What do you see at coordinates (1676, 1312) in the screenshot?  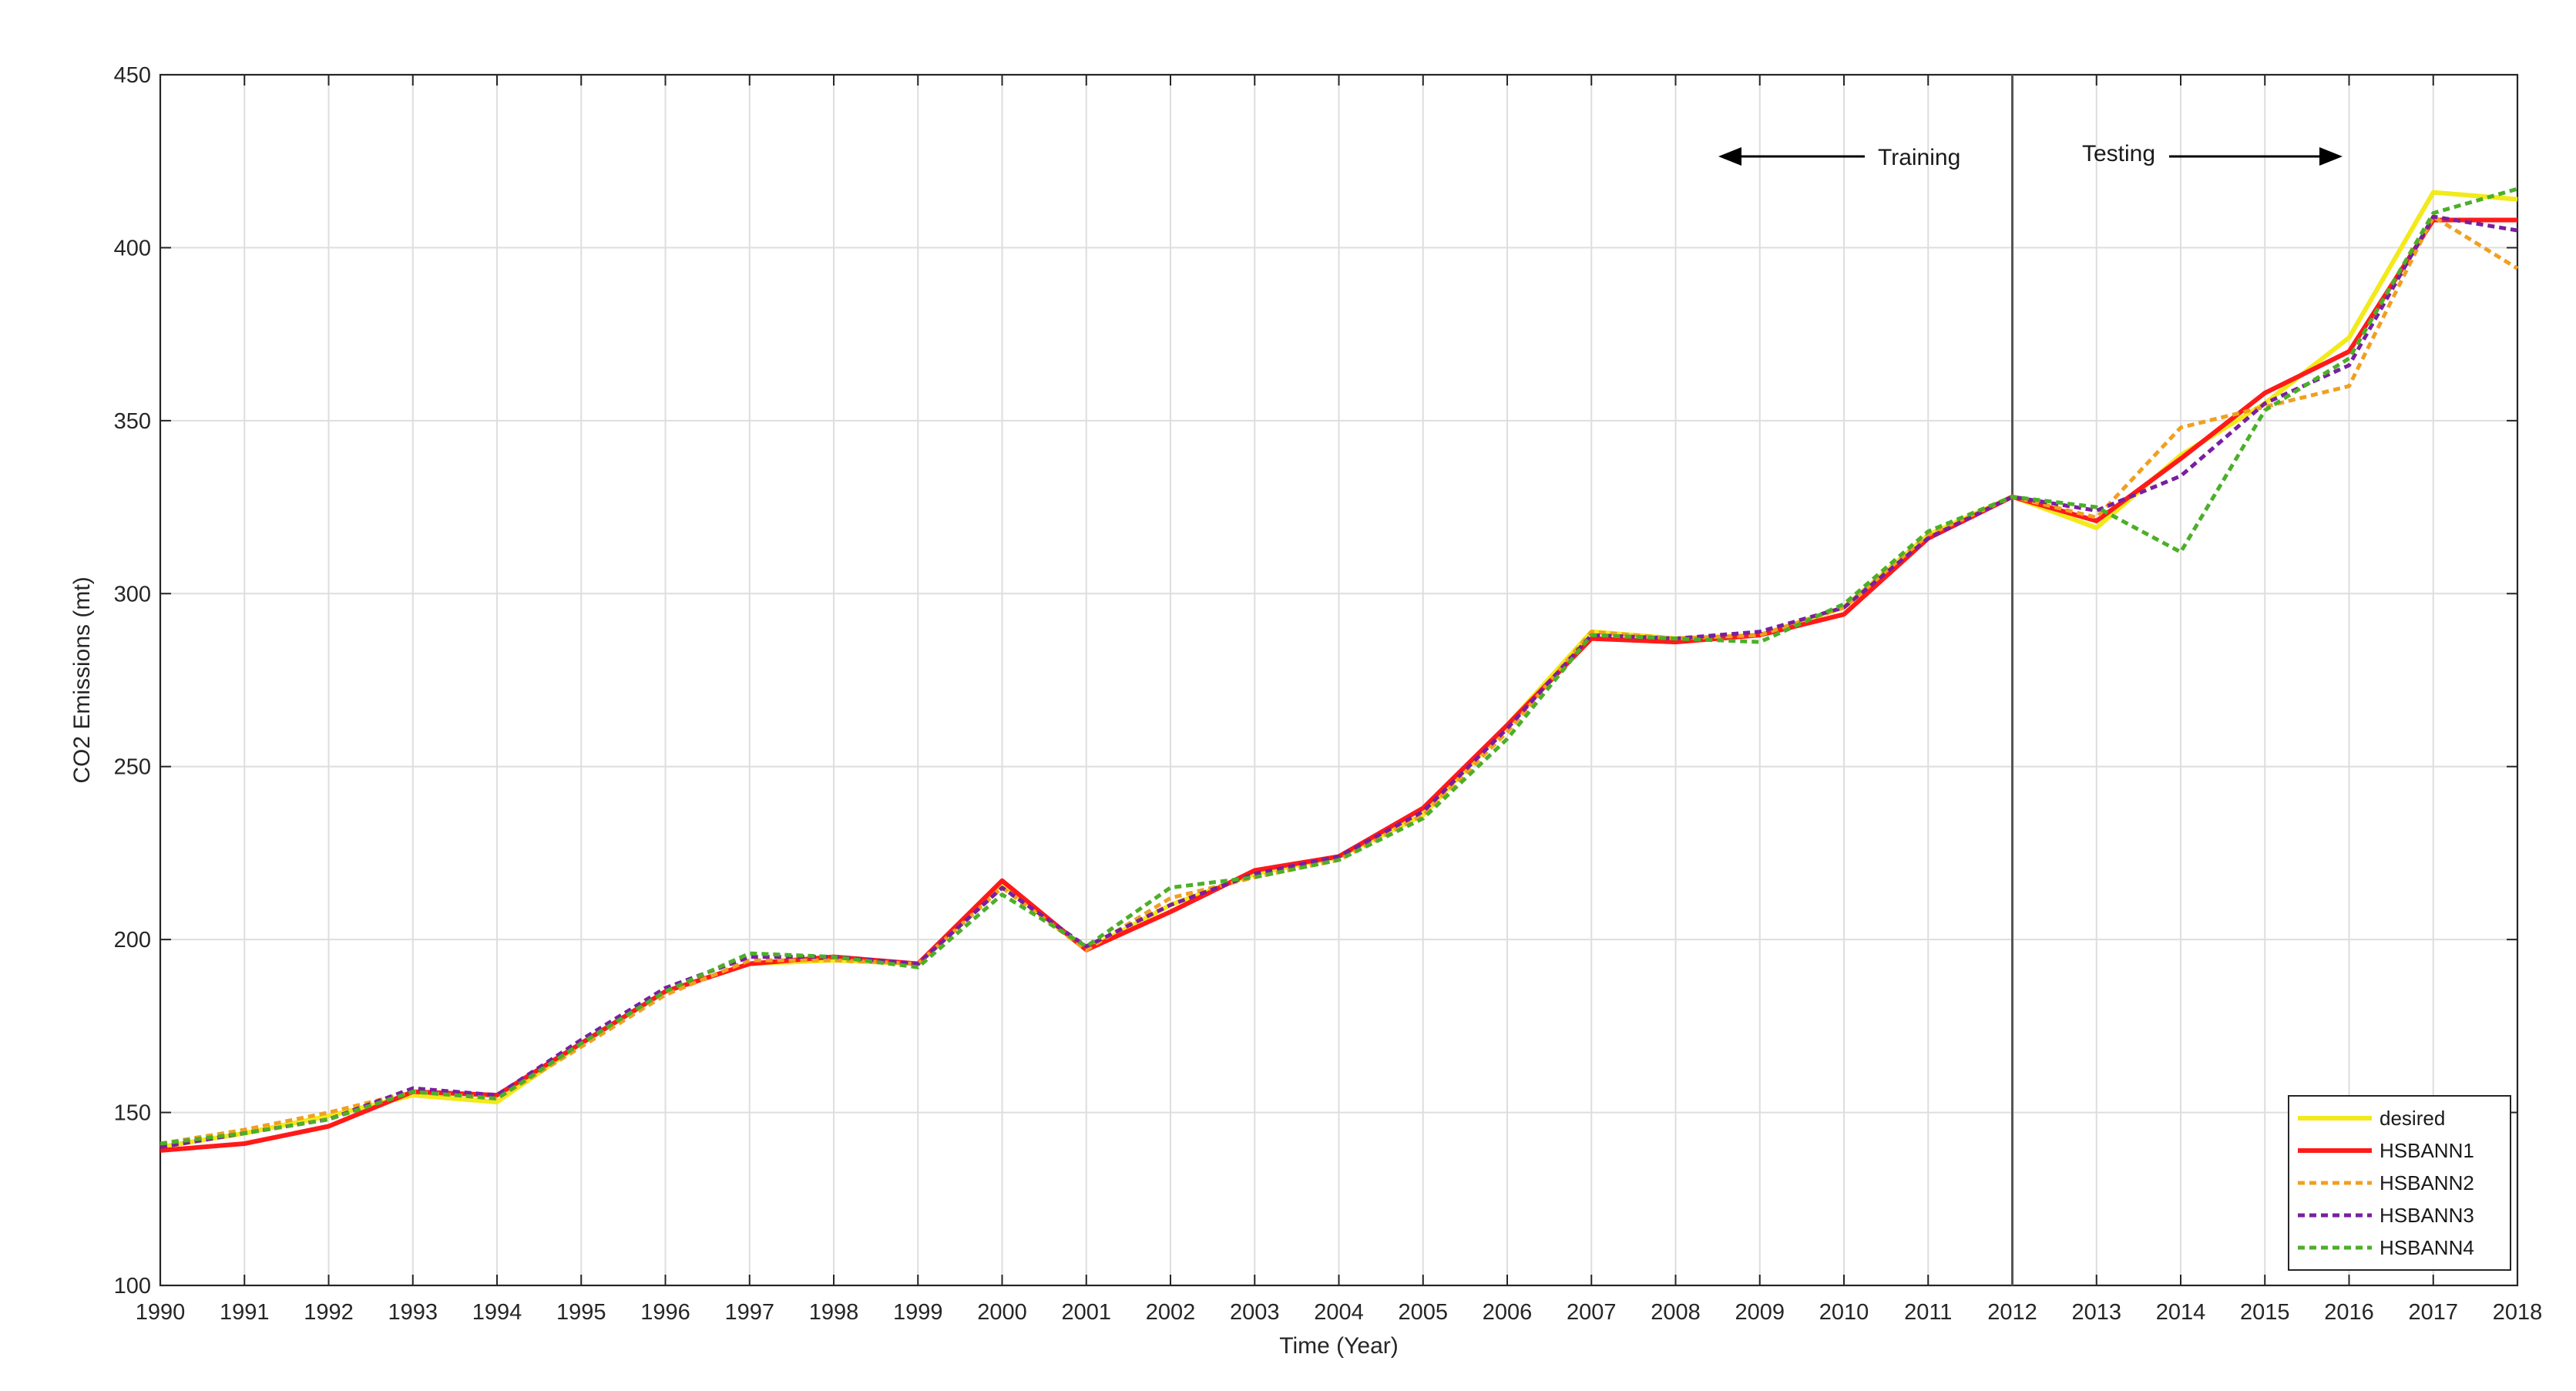 I see `x-tick-label: 2008` at bounding box center [1676, 1312].